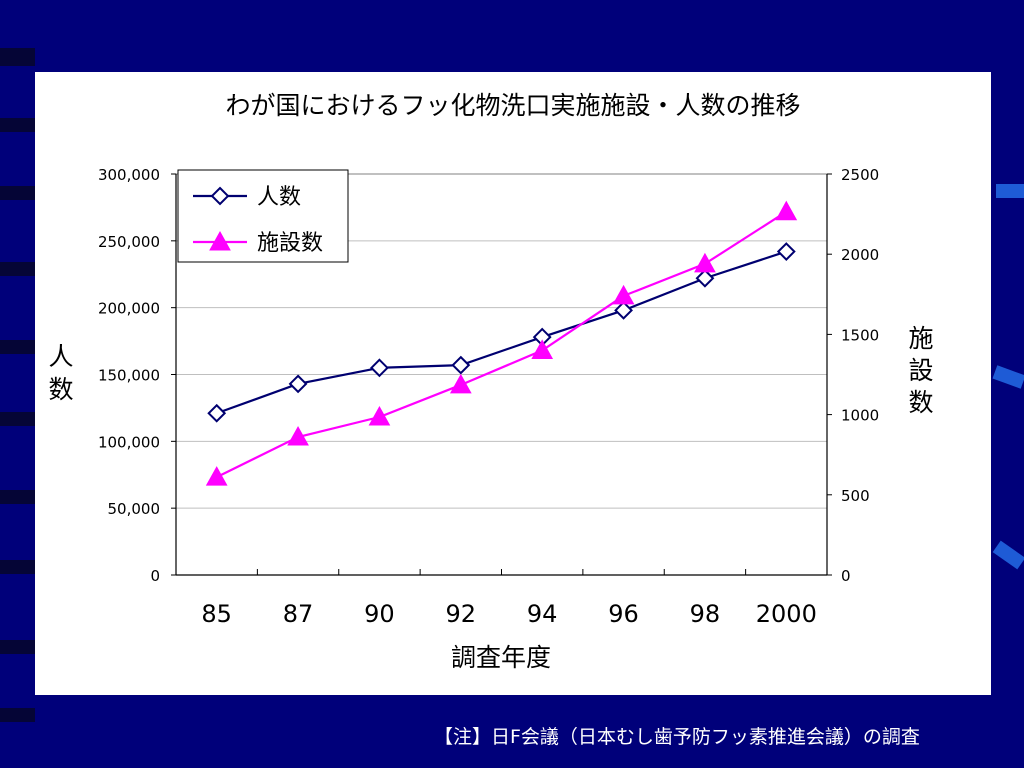 The height and width of the screenshot is (768, 1024). I want to click on series-people, so click(501, 332).